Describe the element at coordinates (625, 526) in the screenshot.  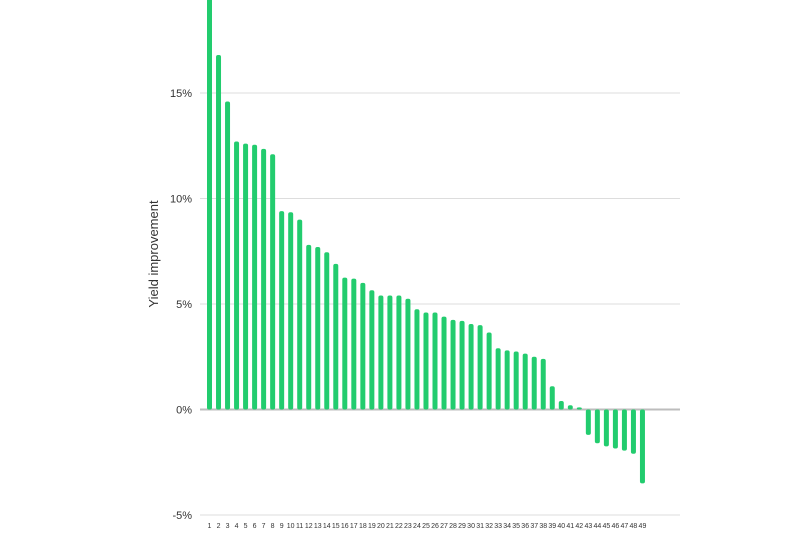
I see `x-tick-label: 47` at that location.